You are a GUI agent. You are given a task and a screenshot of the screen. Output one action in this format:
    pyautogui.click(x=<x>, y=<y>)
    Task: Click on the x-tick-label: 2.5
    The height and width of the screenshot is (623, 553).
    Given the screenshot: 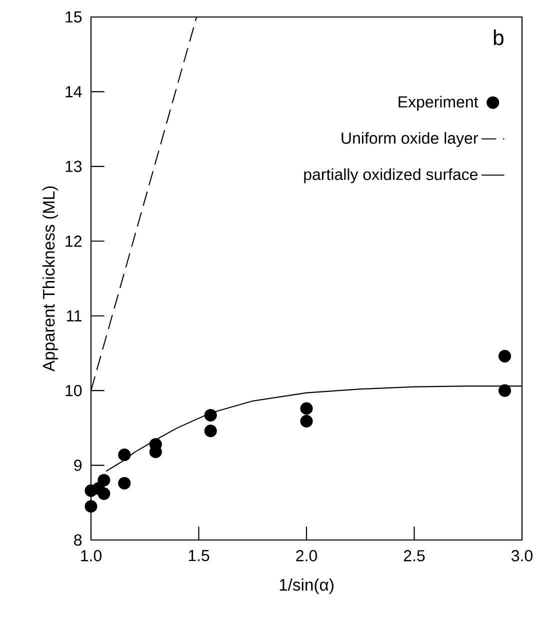 What is the action you would take?
    pyautogui.click(x=414, y=556)
    